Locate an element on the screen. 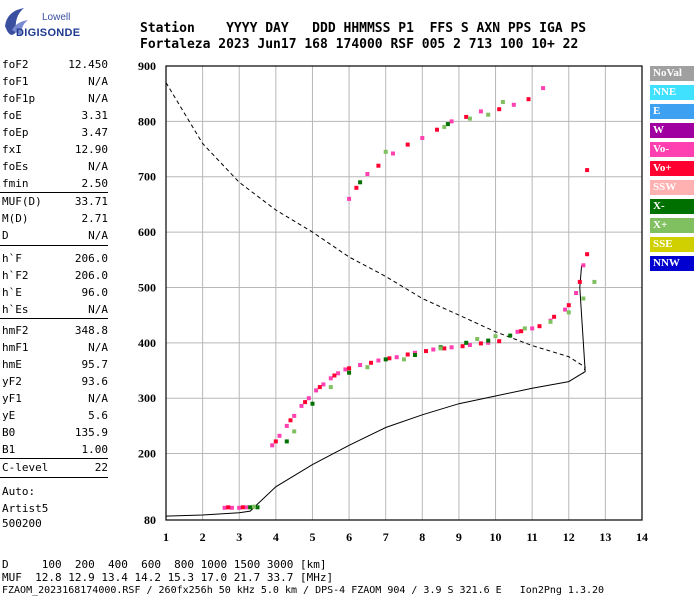 The image size is (700, 600). param-row: h`Es N/A is located at coordinates (55, 309).